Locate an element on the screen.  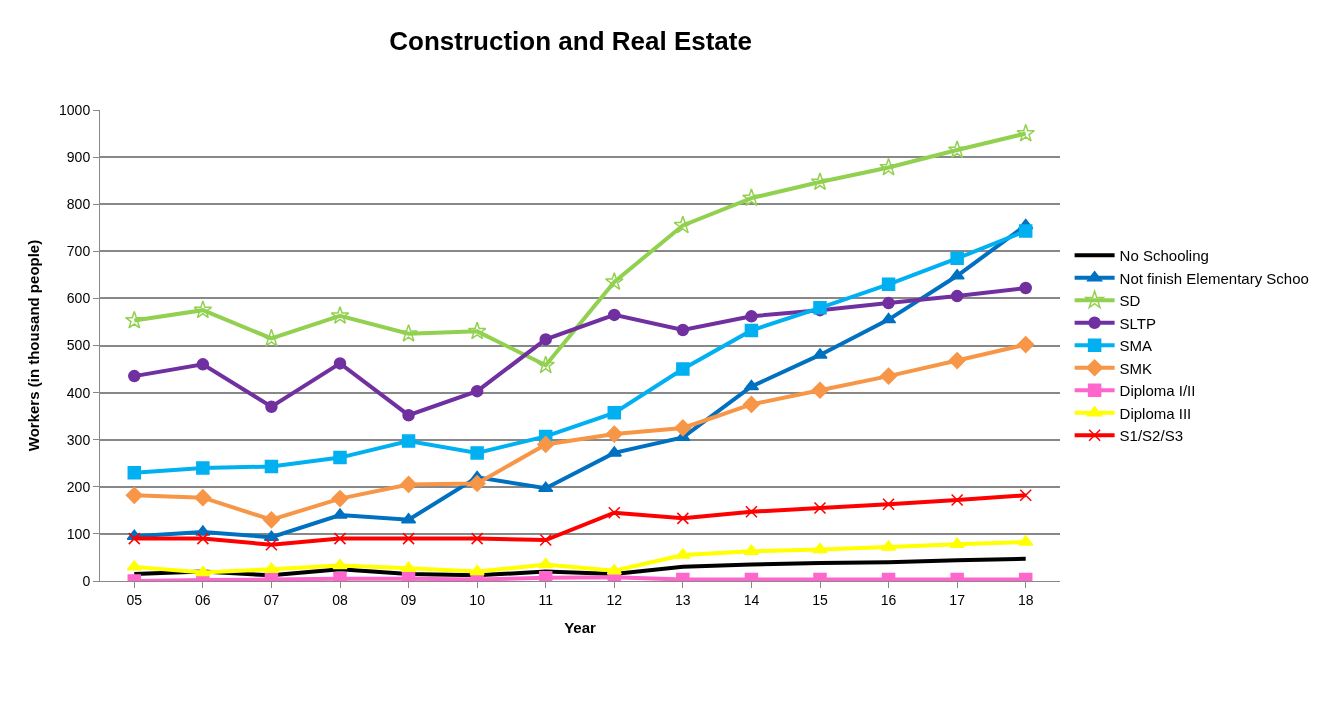
x-tick-label: 09 is located at coordinates (408, 599).